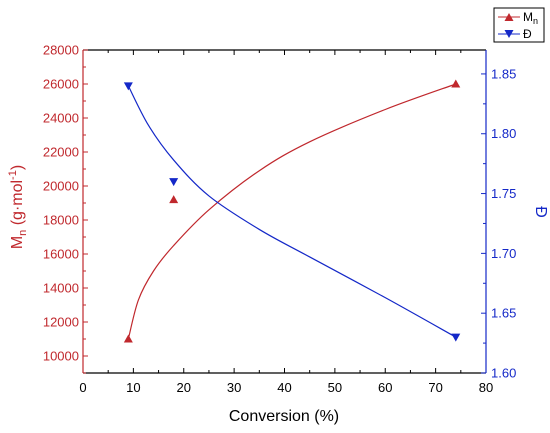 The image size is (550, 433). Describe the element at coordinates (61, 118) in the screenshot. I see `y-left-tick-label: 24000` at that location.